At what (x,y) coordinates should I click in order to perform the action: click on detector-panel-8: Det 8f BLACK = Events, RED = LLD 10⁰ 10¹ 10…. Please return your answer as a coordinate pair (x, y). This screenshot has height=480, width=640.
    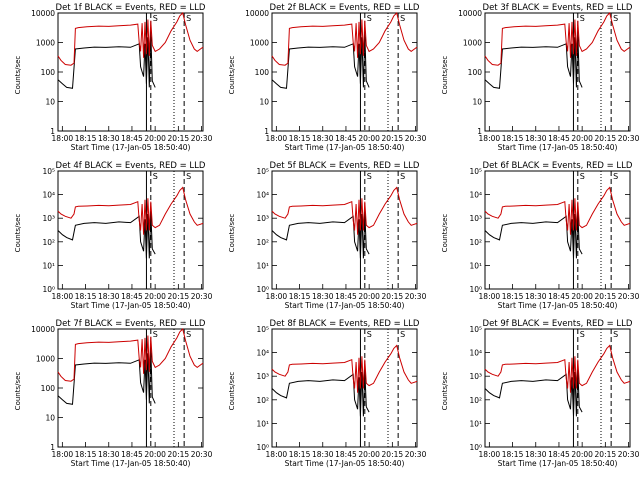
    Looking at the image, I should click on (327, 393).